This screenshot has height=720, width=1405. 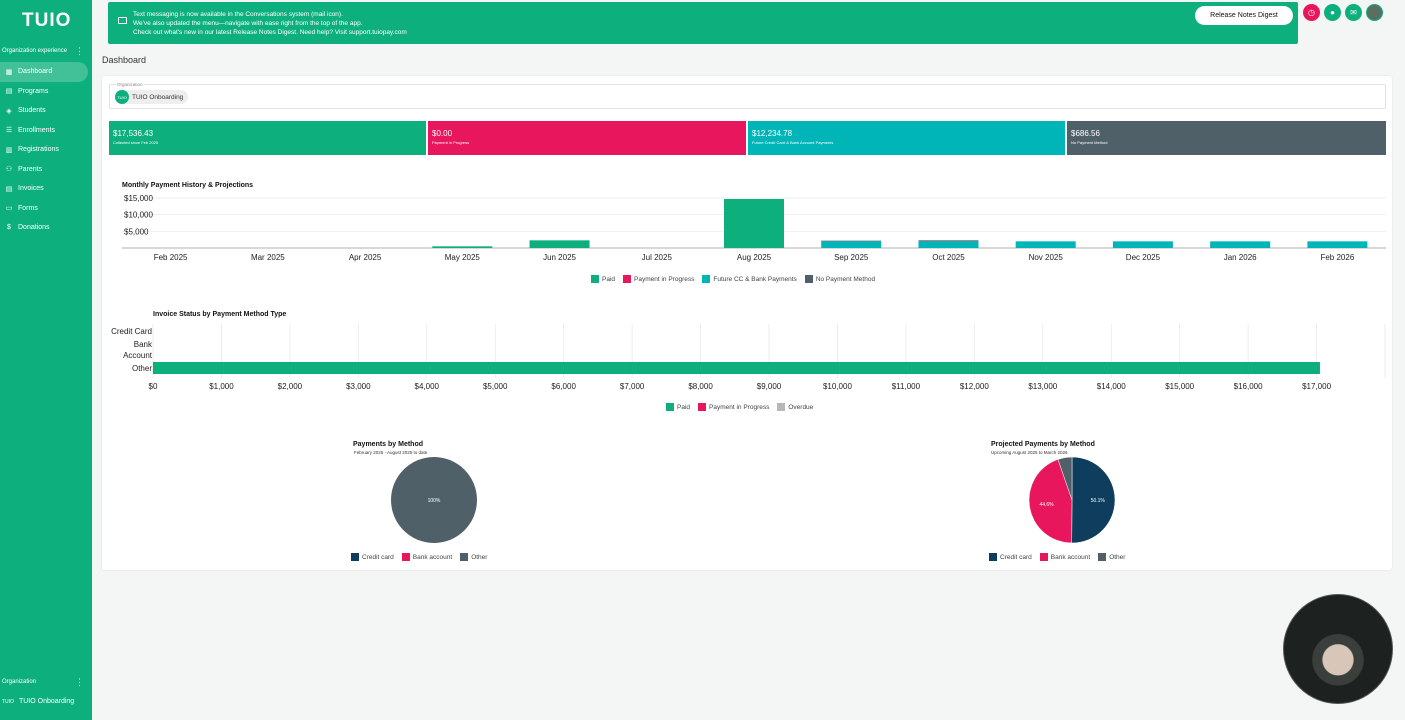 I want to click on projected-payments-pie: 50.1% 44.6%, so click(x=1072, y=500).